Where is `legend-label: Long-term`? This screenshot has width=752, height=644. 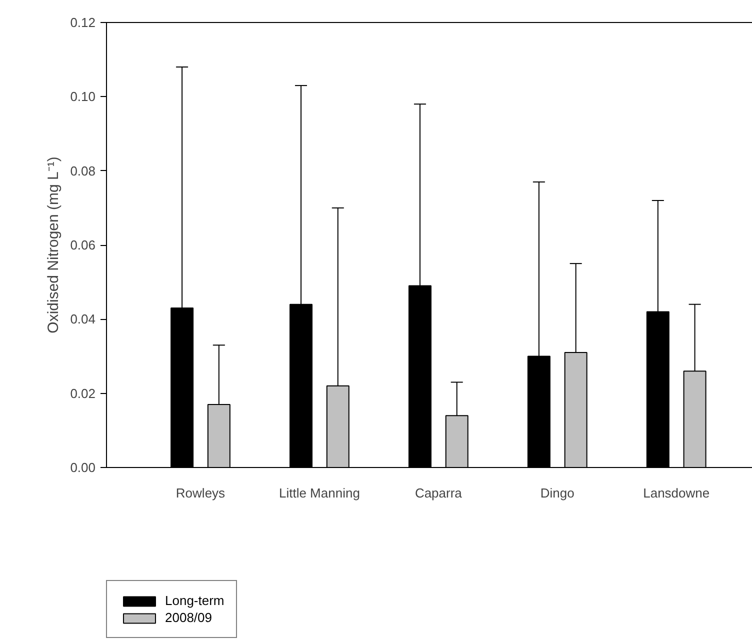
legend-label: Long-term is located at coordinates (194, 600).